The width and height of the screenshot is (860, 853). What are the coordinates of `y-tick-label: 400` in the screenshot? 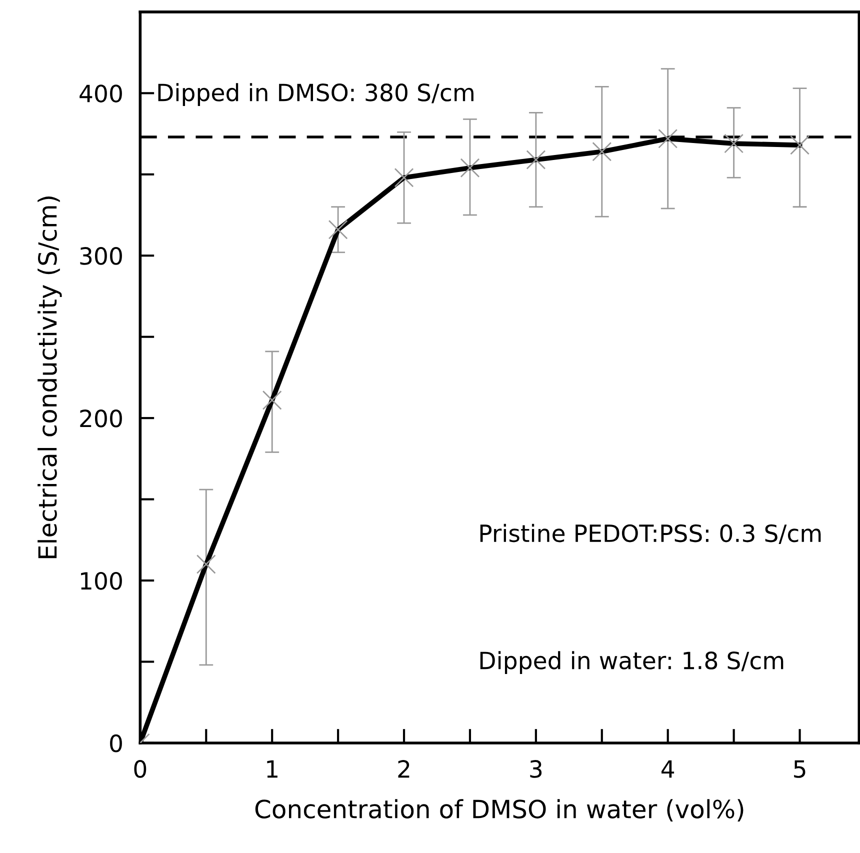 It's located at (101, 93).